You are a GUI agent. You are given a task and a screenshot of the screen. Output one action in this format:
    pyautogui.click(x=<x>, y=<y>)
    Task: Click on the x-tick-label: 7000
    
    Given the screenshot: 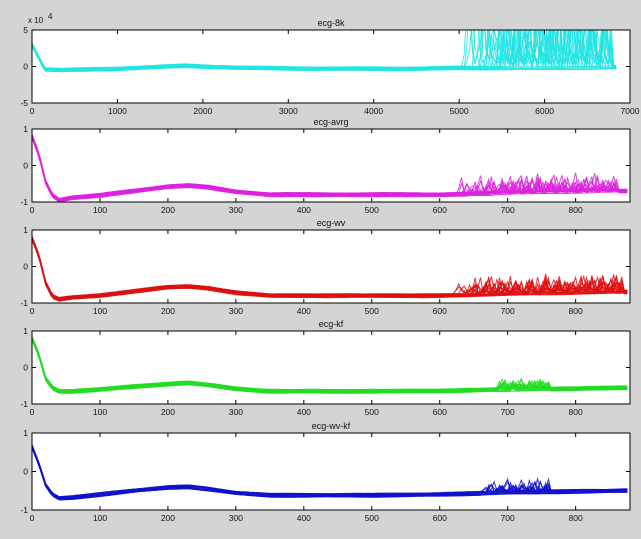 What is the action you would take?
    pyautogui.click(x=630, y=111)
    